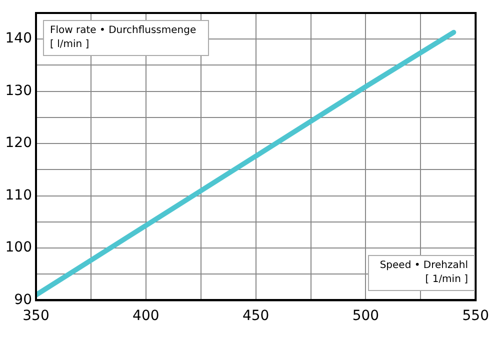  Describe the element at coordinates (18, 195) in the screenshot. I see `y-tick-label: 110` at that location.